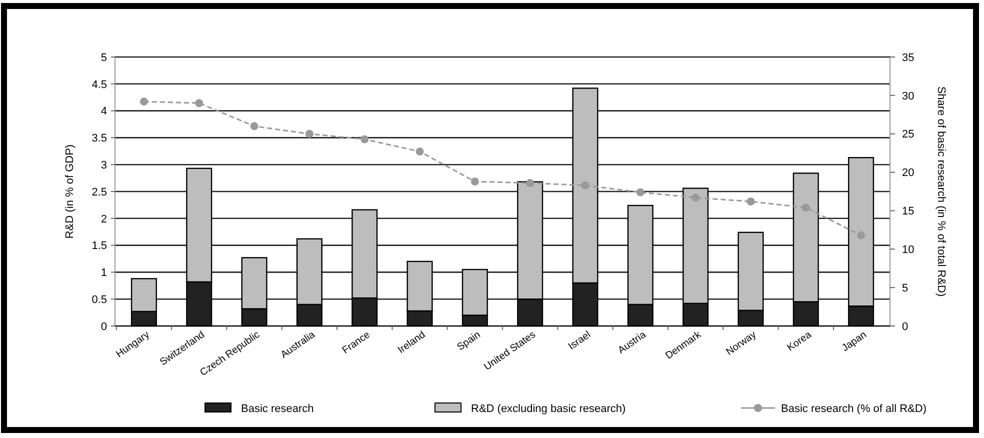  What do you see at coordinates (99, 84) in the screenshot?
I see `y-tick-label: 4.5` at bounding box center [99, 84].